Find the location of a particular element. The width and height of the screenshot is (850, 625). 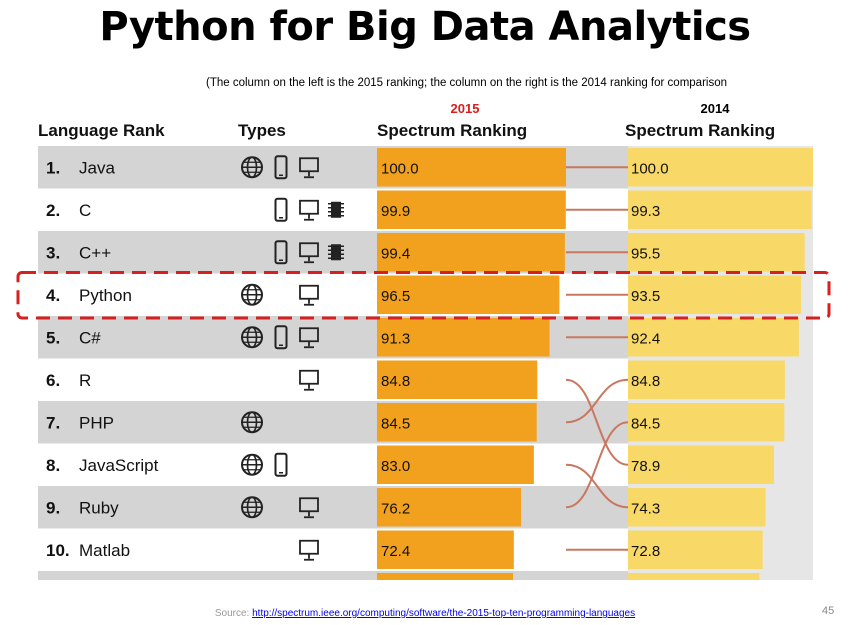

slide-title: Python for Big Data Analytics is located at coordinates (425, 27).